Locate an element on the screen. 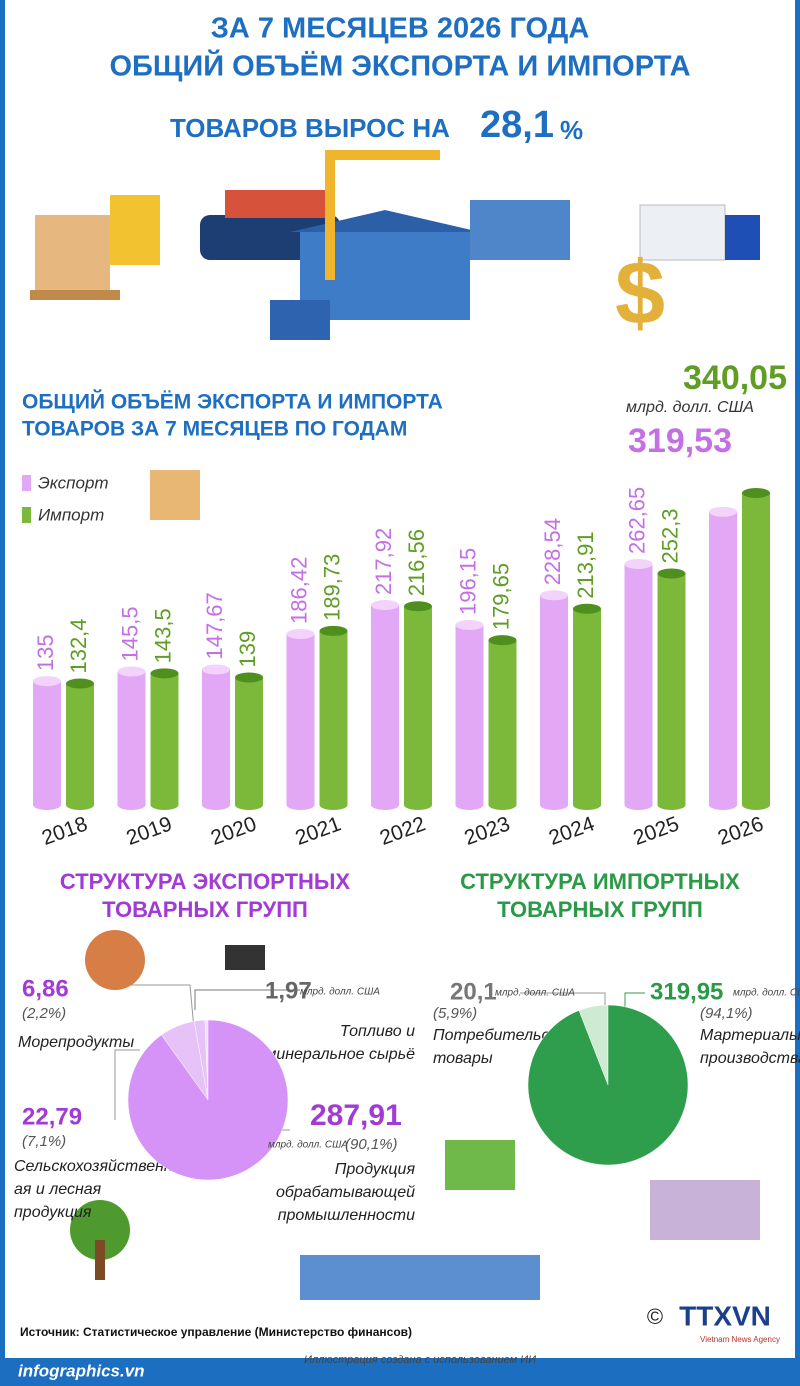  pie-title: ТОВАРНЫХ ГРУПП is located at coordinates (600, 909).